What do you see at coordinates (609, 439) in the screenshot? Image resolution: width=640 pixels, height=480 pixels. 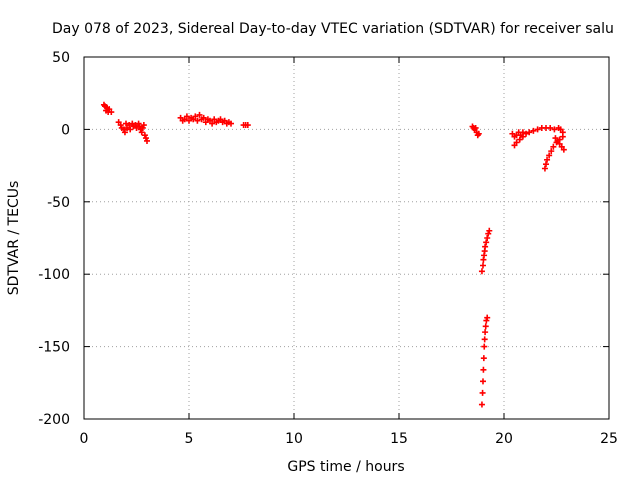 I see `x-tick-label: 25` at bounding box center [609, 439].